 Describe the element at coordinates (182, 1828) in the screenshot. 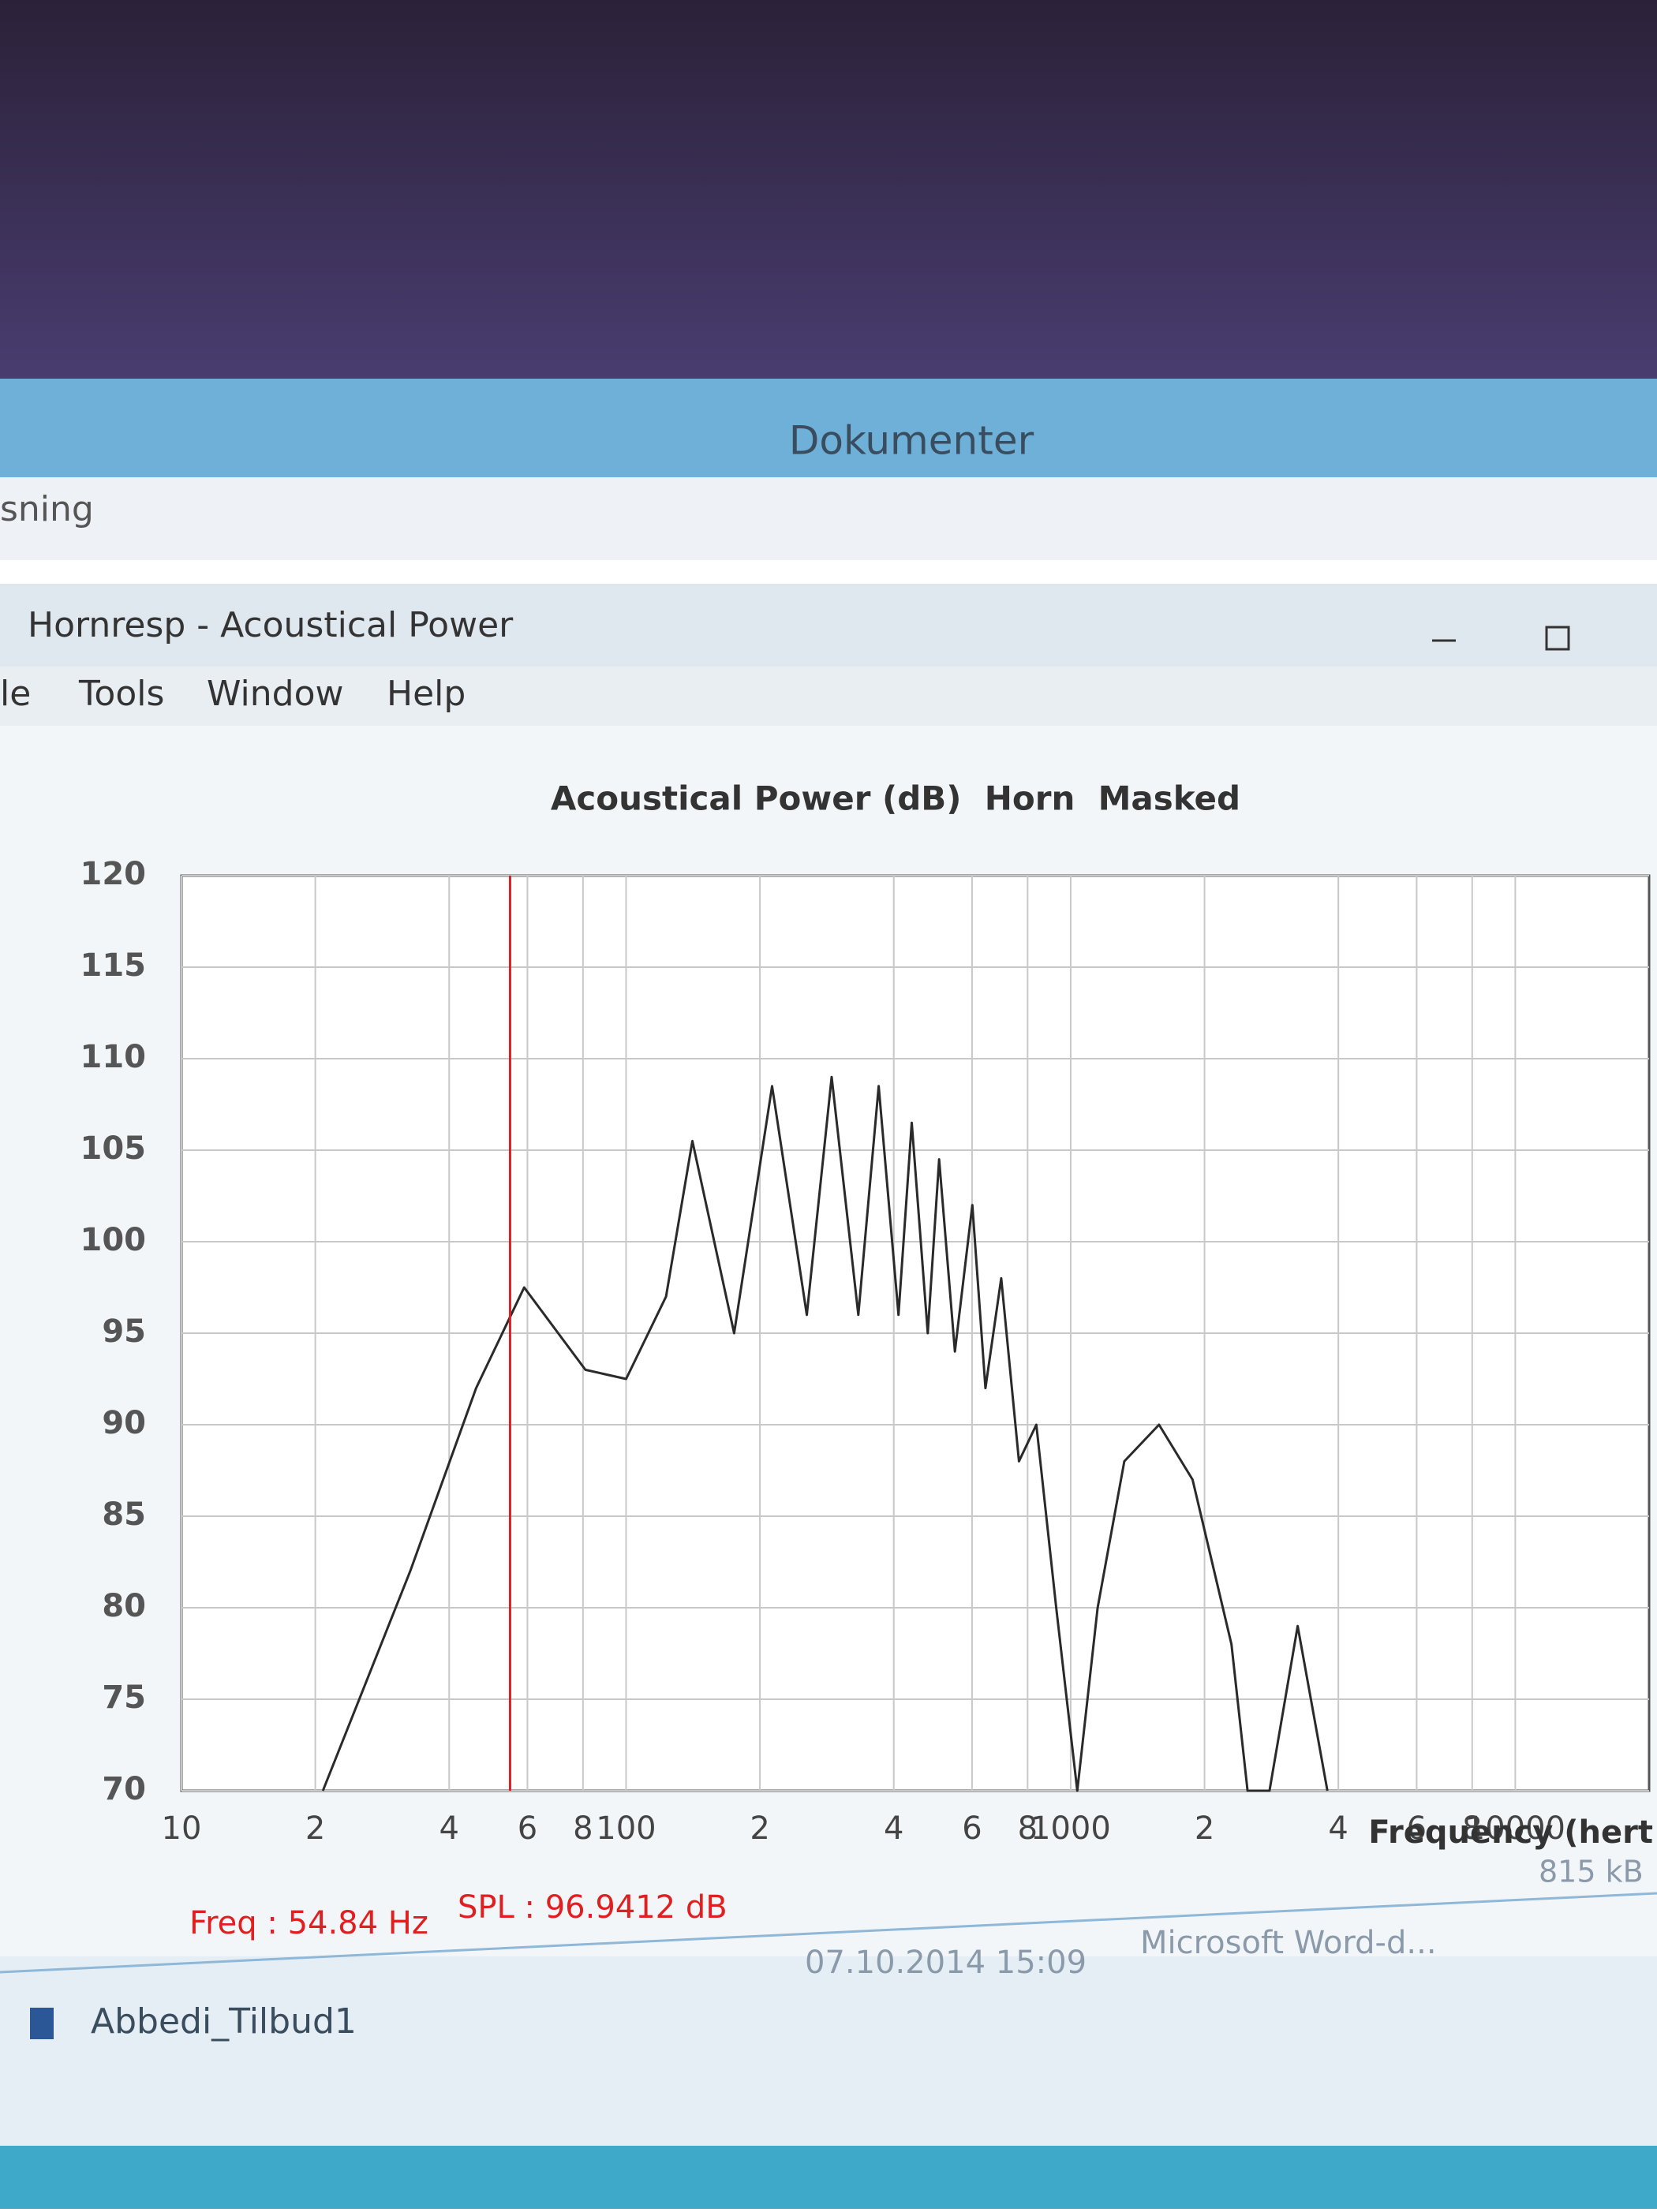

I see `x-tick-label: 10` at that location.